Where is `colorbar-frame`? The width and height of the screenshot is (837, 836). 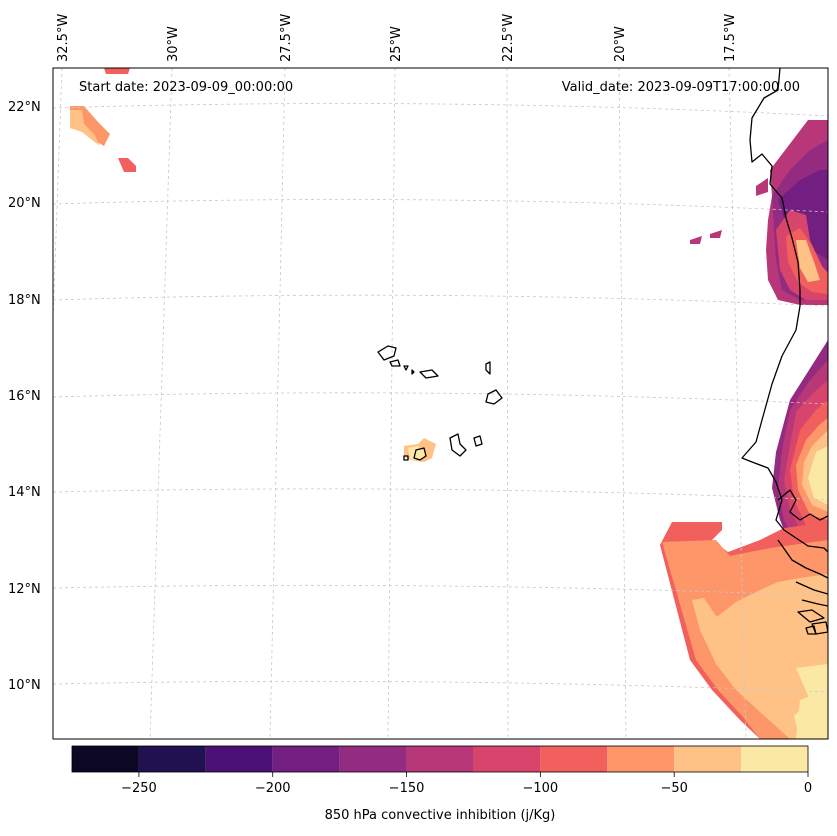
colorbar-frame is located at coordinates (440, 759).